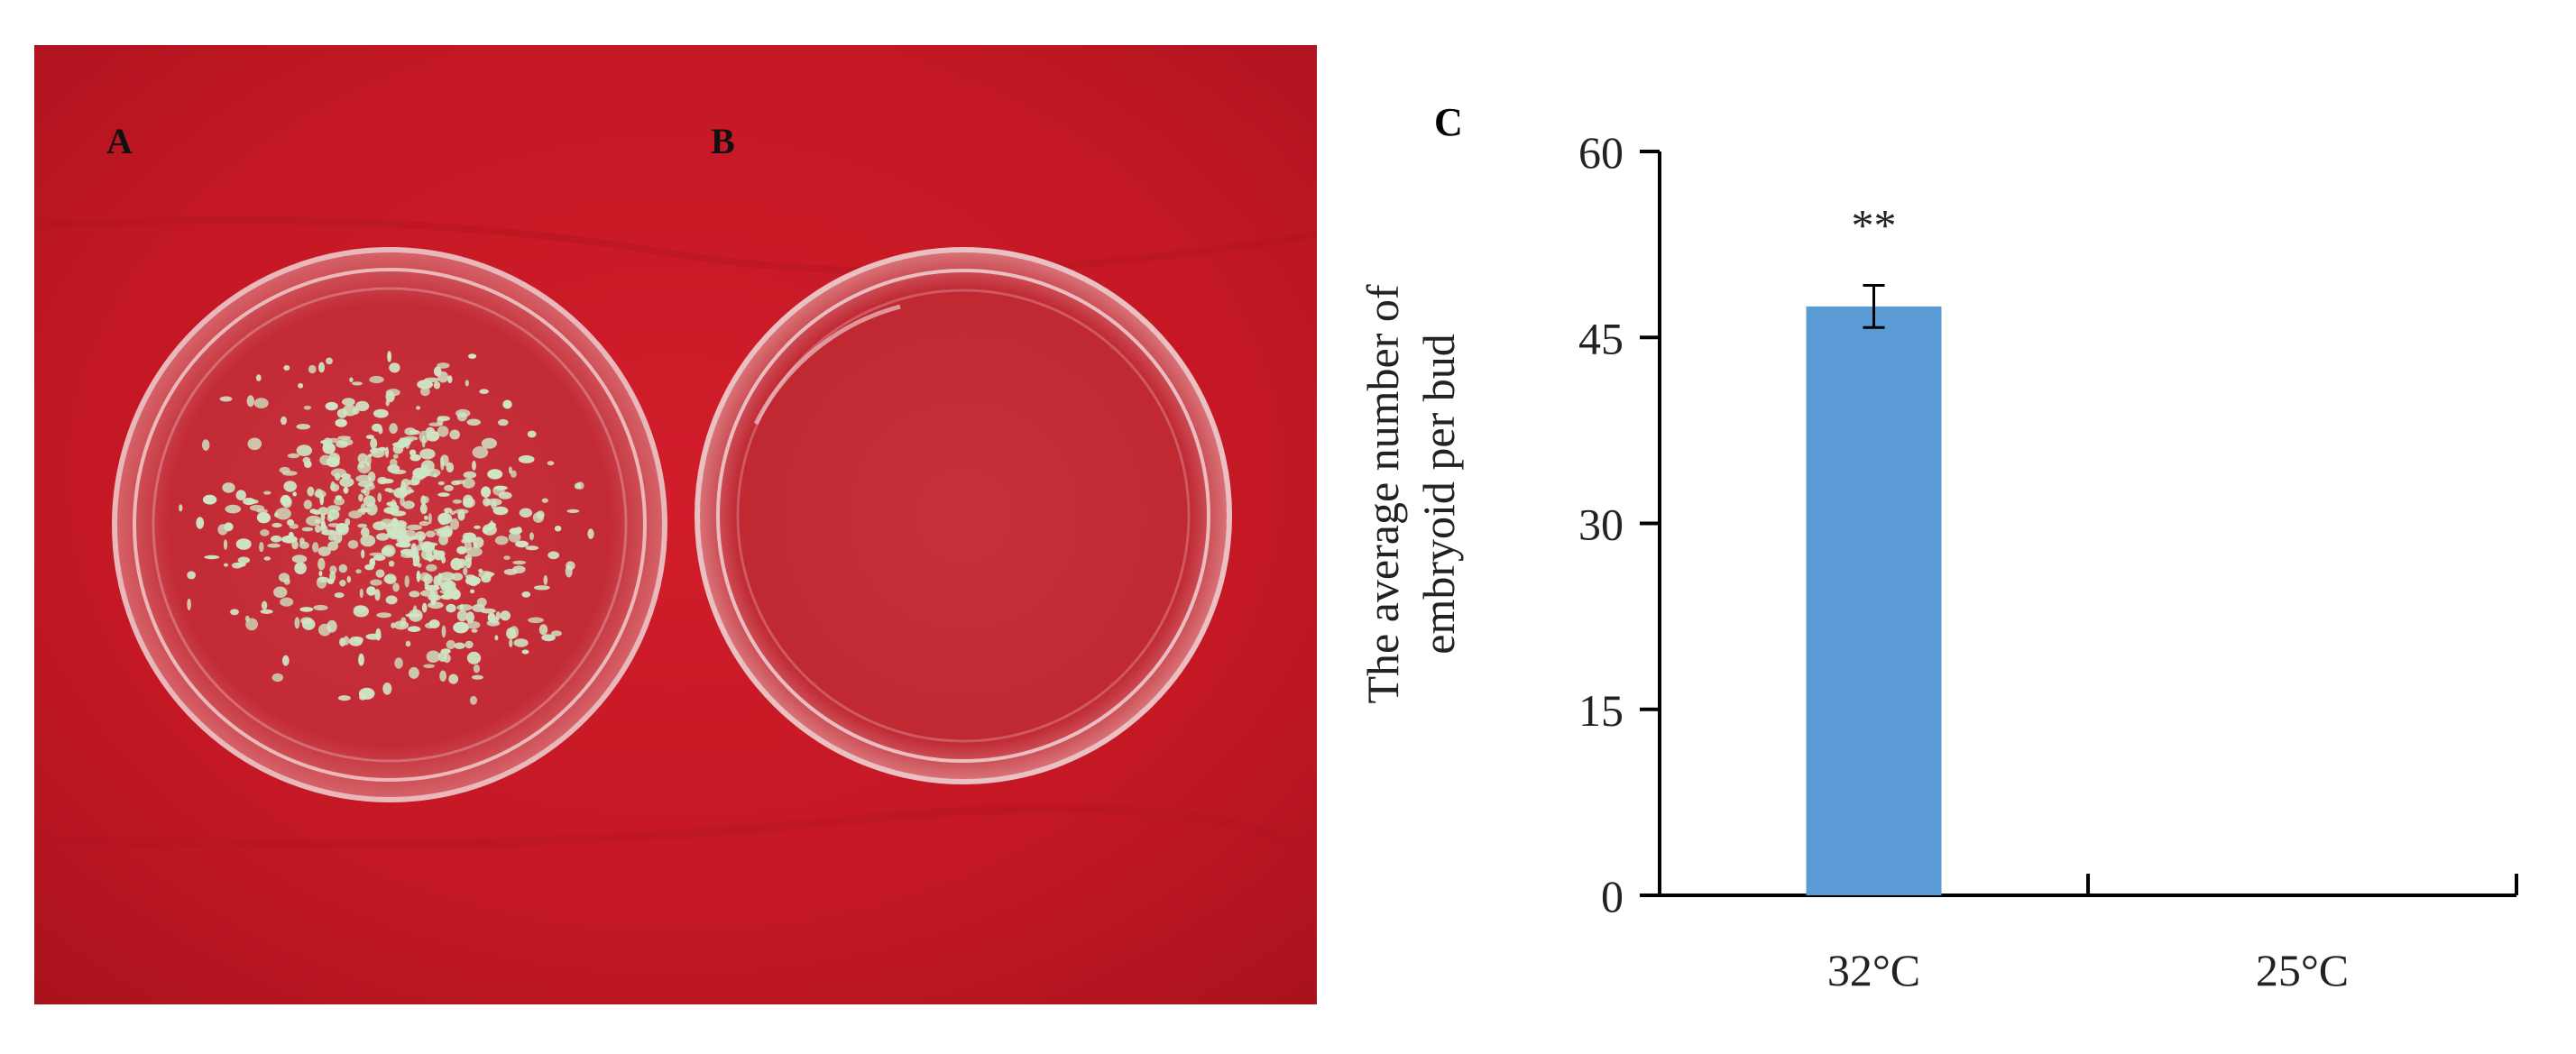 The image size is (2576, 1054). Describe the element at coordinates (1601, 525) in the screenshot. I see `y-tick-label: 30` at that location.